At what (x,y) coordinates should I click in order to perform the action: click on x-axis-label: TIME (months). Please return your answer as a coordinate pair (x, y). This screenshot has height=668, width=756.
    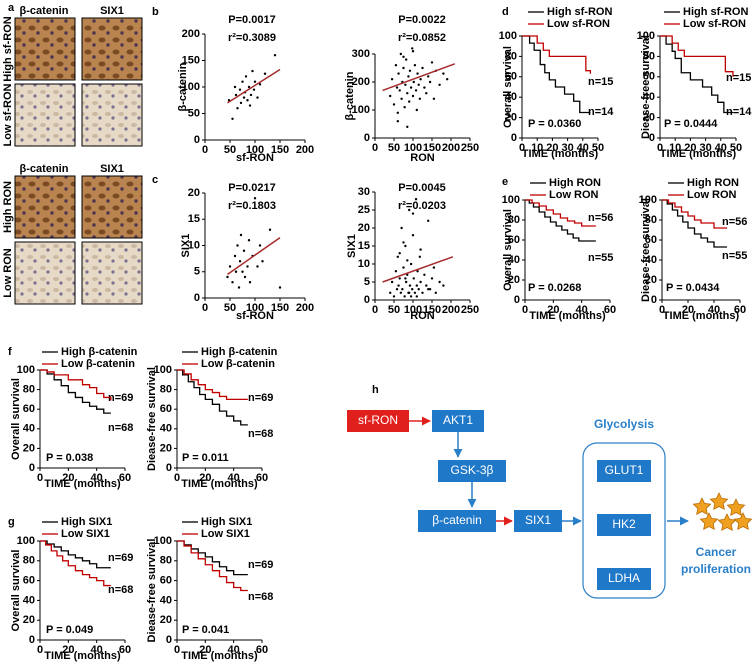
    Looking at the image, I should click on (701, 316).